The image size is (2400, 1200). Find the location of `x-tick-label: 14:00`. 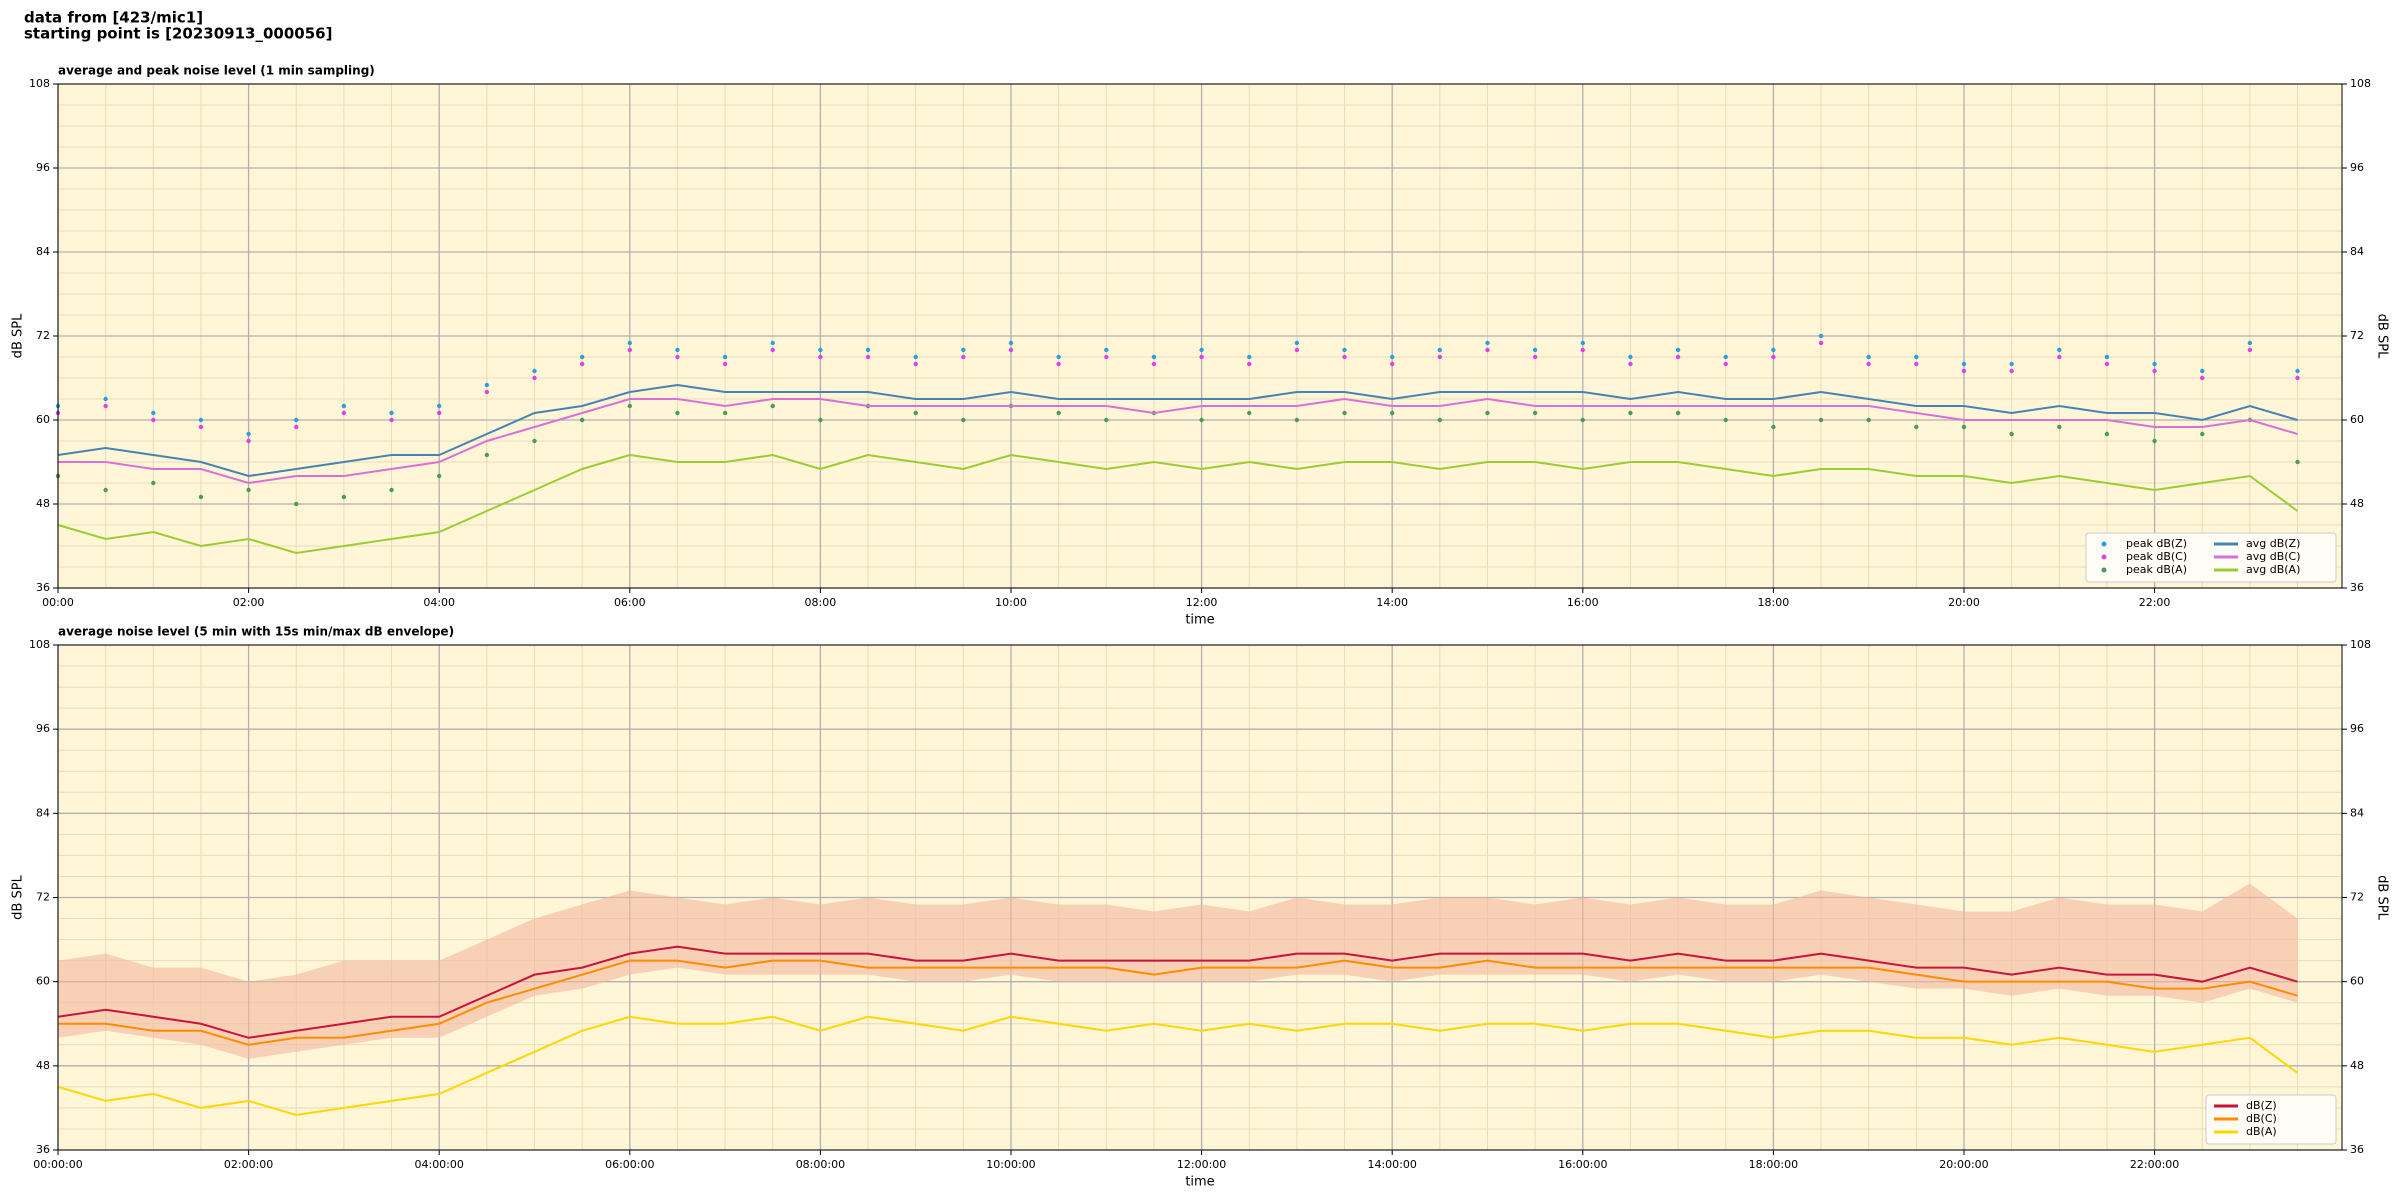

x-tick-label: 14:00 is located at coordinates (1392, 602).